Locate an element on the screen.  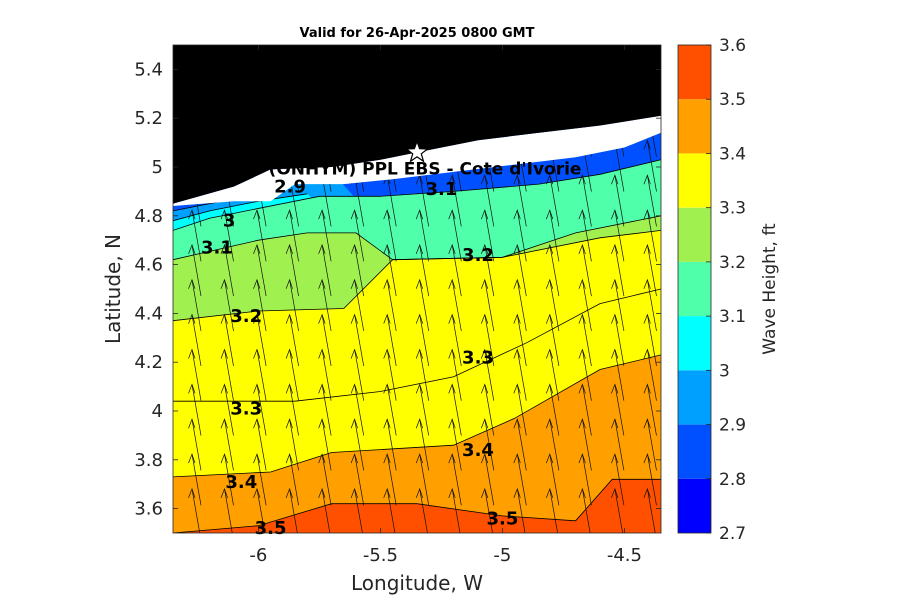
y-tick-label: 5 is located at coordinates (157, 167).